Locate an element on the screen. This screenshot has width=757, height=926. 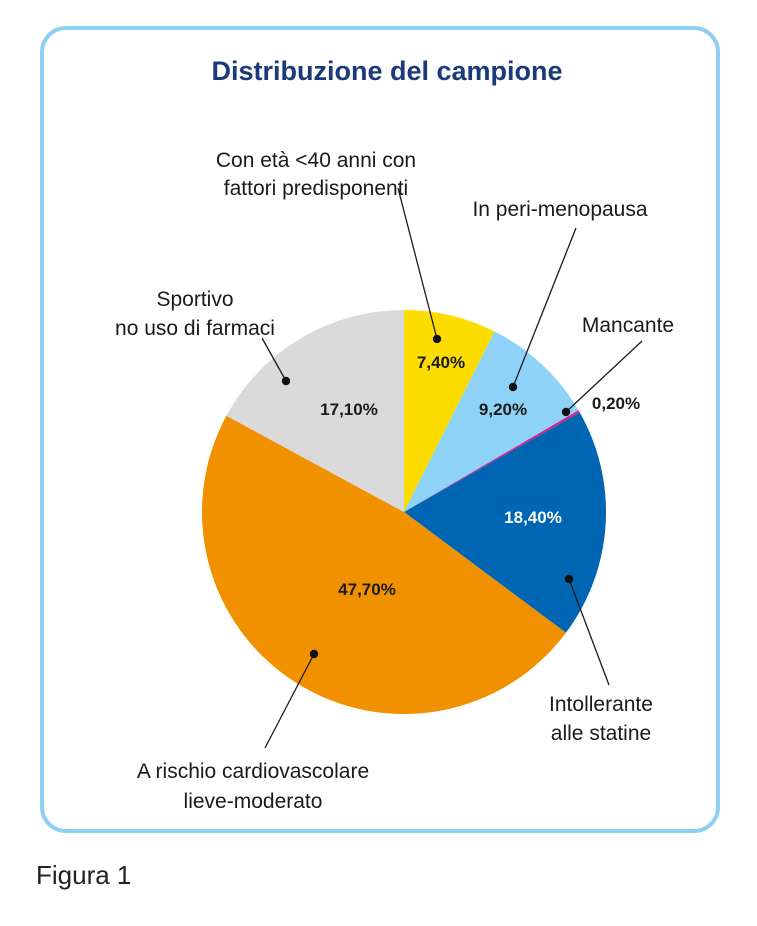
figure-caption: Figura 1 is located at coordinates (84, 875).